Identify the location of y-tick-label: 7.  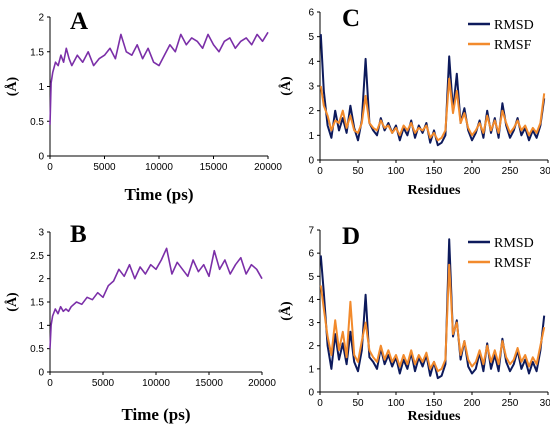
(311, 231).